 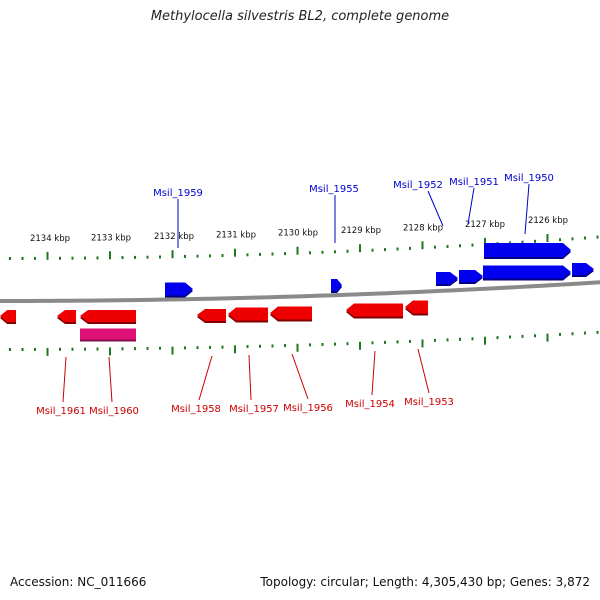 I want to click on scale-label: 2129 kbp, so click(x=361, y=231).